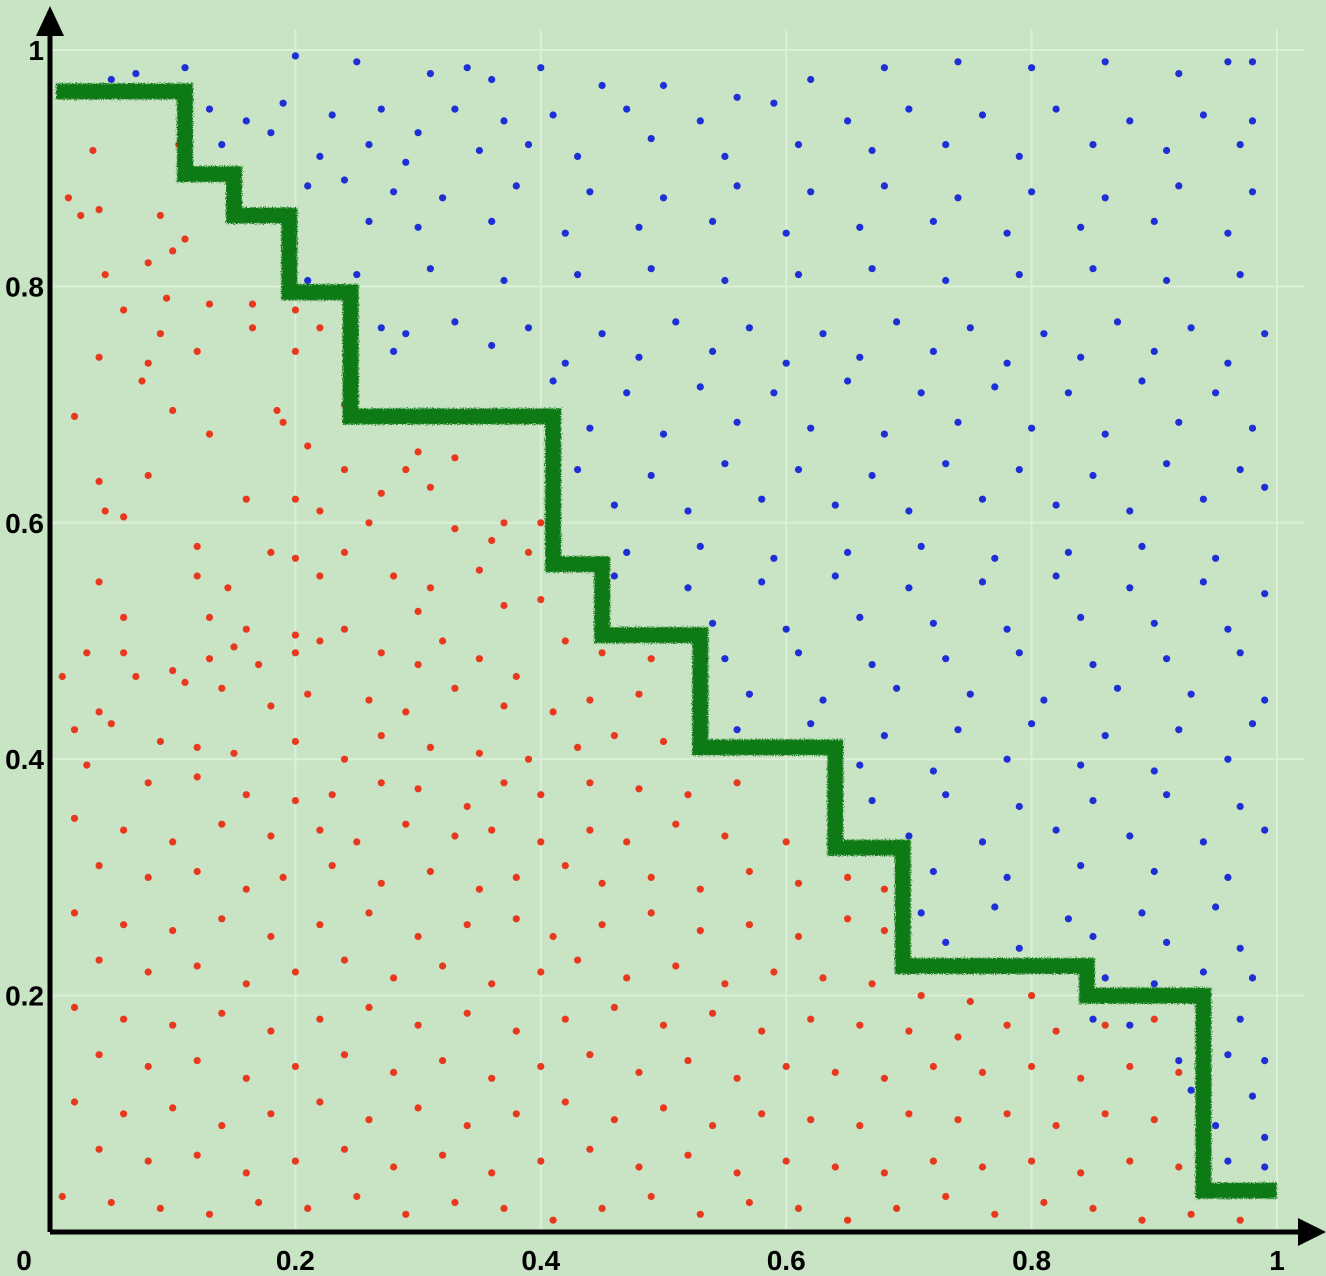 The image size is (1326, 1276). What do you see at coordinates (24, 523) in the screenshot?
I see `y-tick-label-2: 0.6` at bounding box center [24, 523].